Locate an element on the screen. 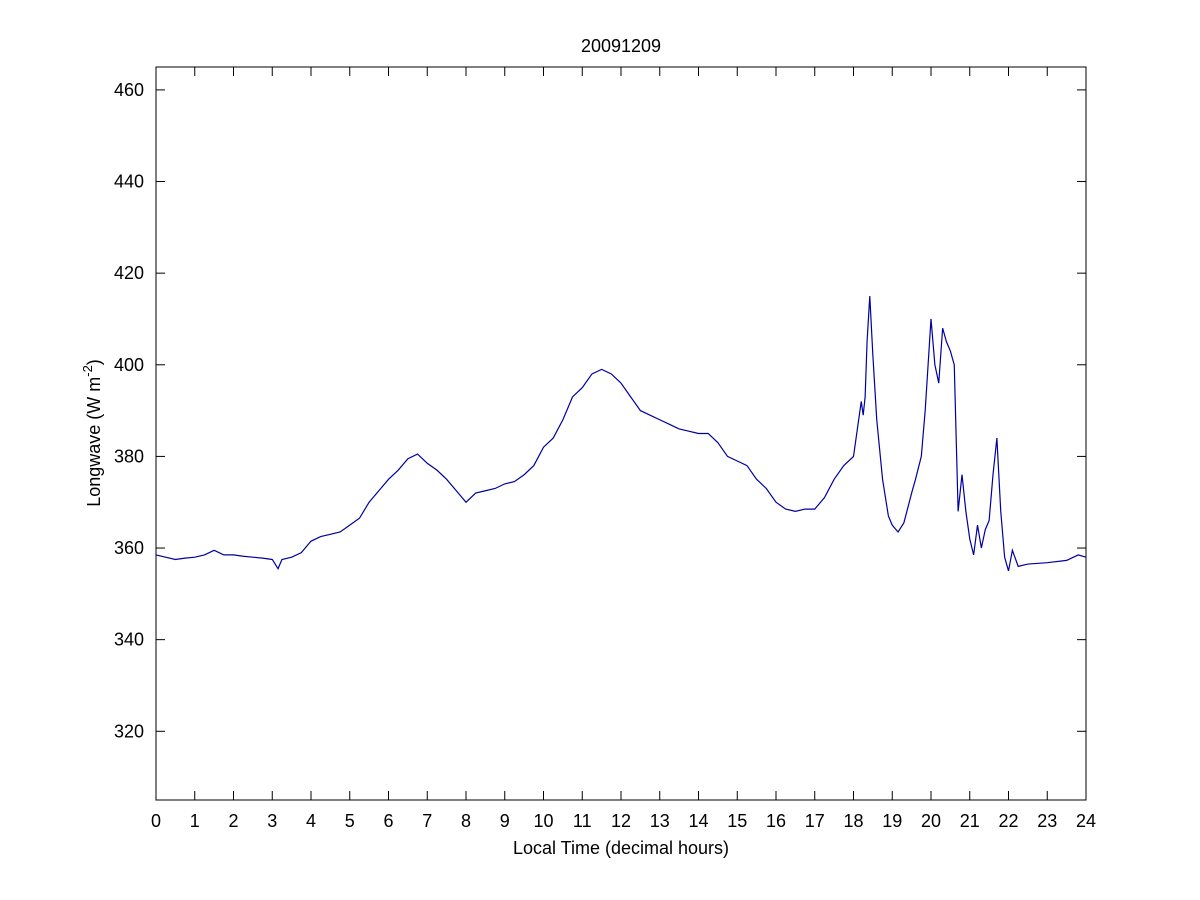  x-tick-label: 11 is located at coordinates (582, 821).